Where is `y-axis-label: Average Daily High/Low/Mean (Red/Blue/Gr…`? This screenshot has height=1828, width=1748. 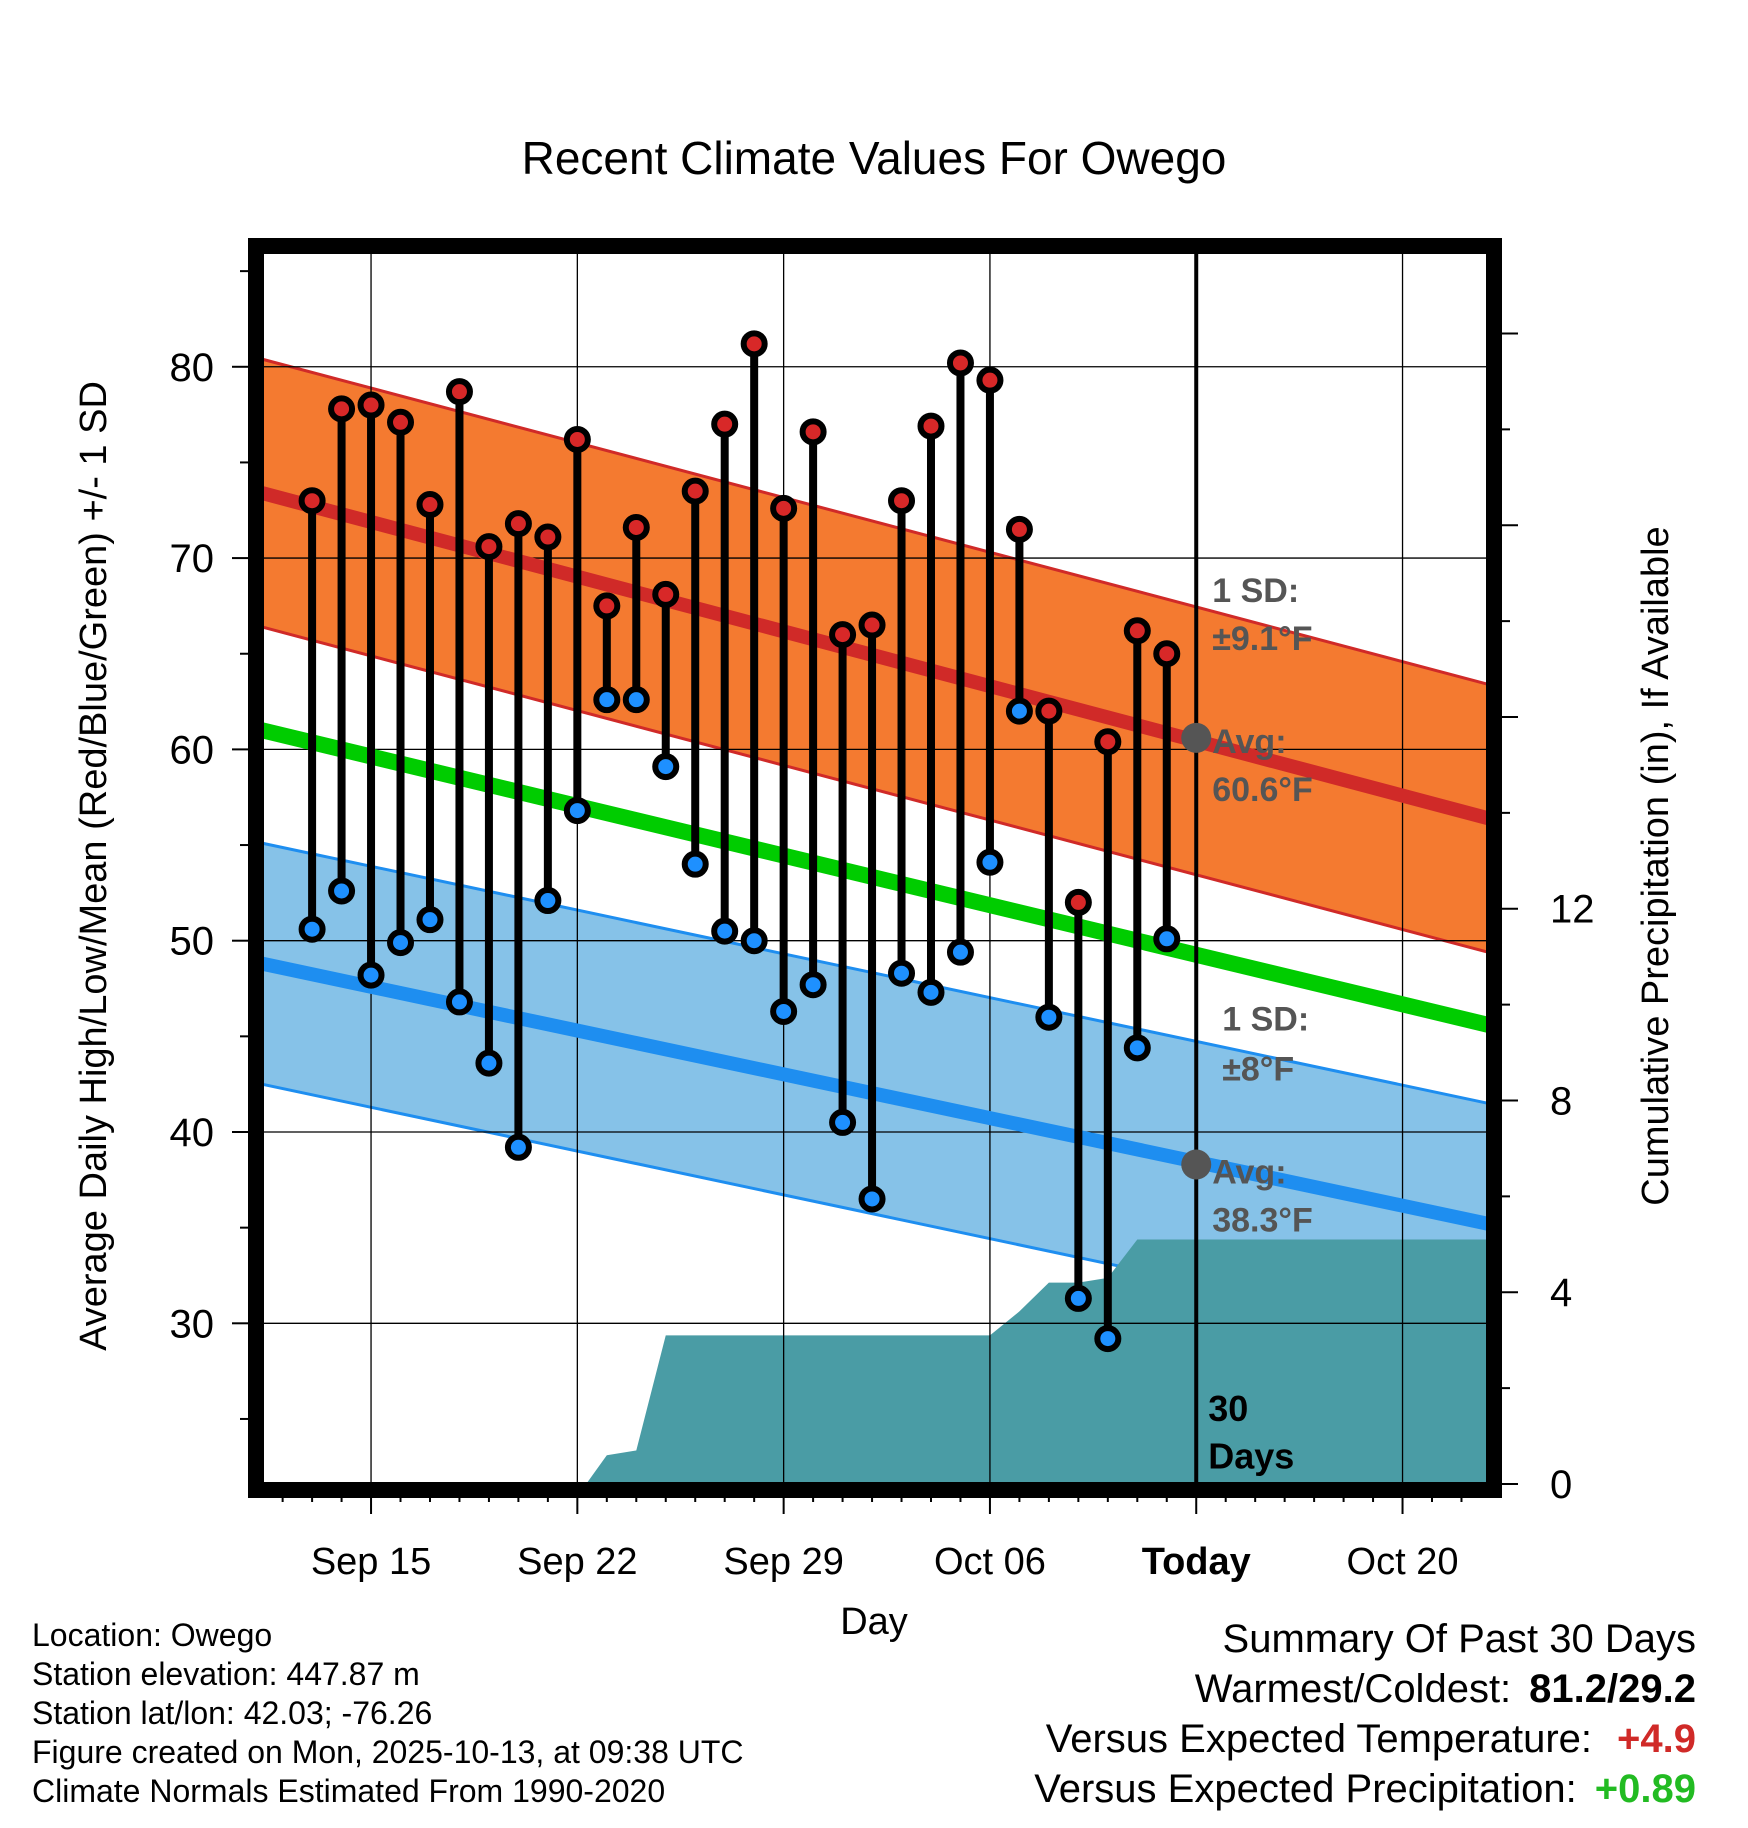 y-axis-label: Average Daily High/Low/Mean (Red/Blue/Gr… is located at coordinates (94, 866).